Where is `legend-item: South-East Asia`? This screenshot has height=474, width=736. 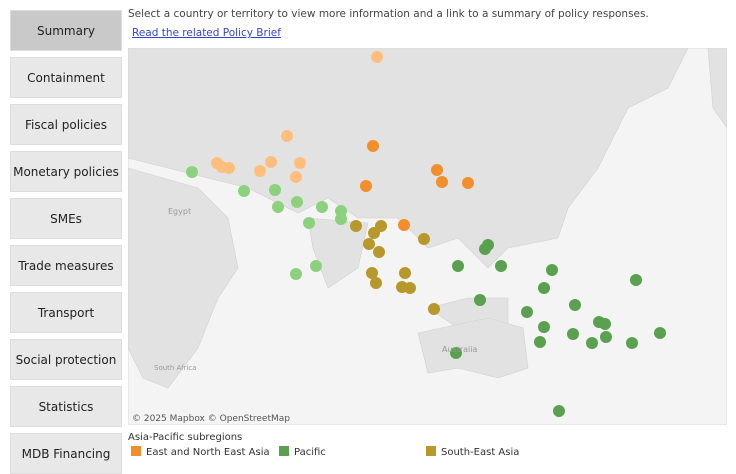
legend-item: South-East Asia is located at coordinates (472, 452).